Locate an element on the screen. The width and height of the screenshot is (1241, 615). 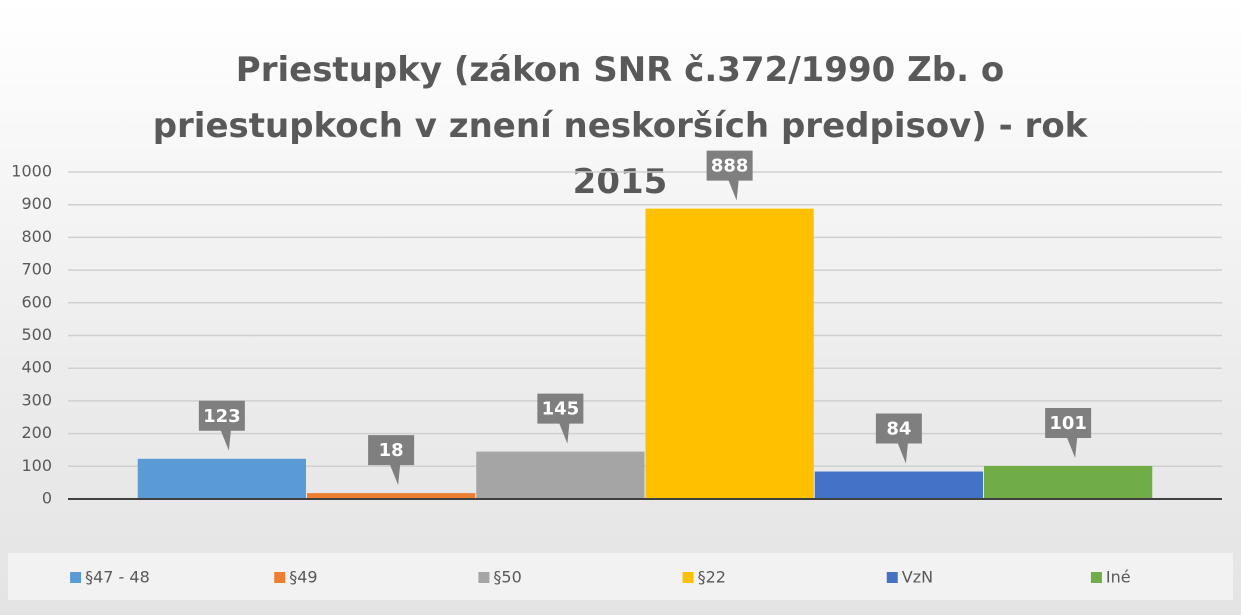
legend-label: §49 is located at coordinates (303, 577).